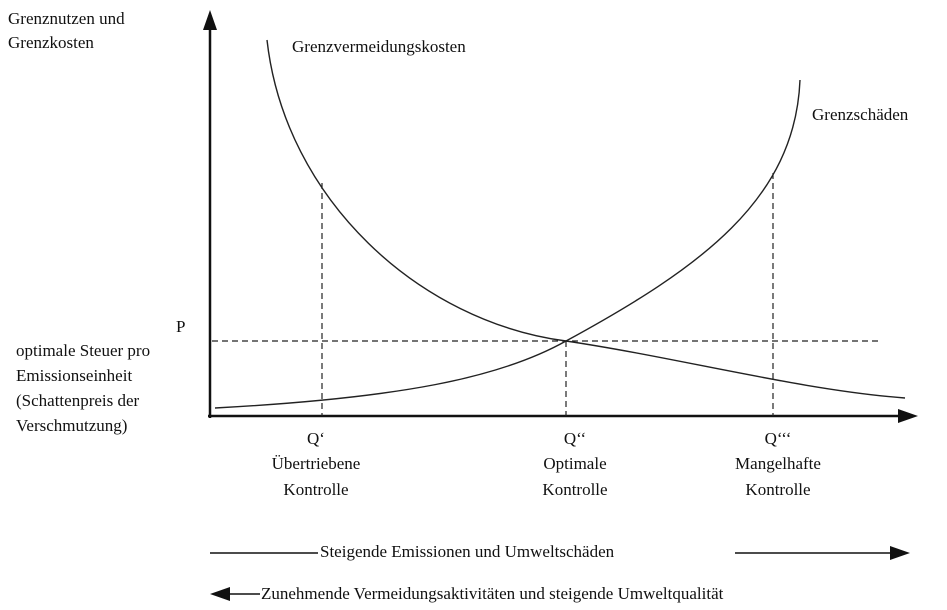 The image size is (947, 610). Describe the element at coordinates (78, 400) in the screenshot. I see `price-description: (Schattenpreis der` at that location.